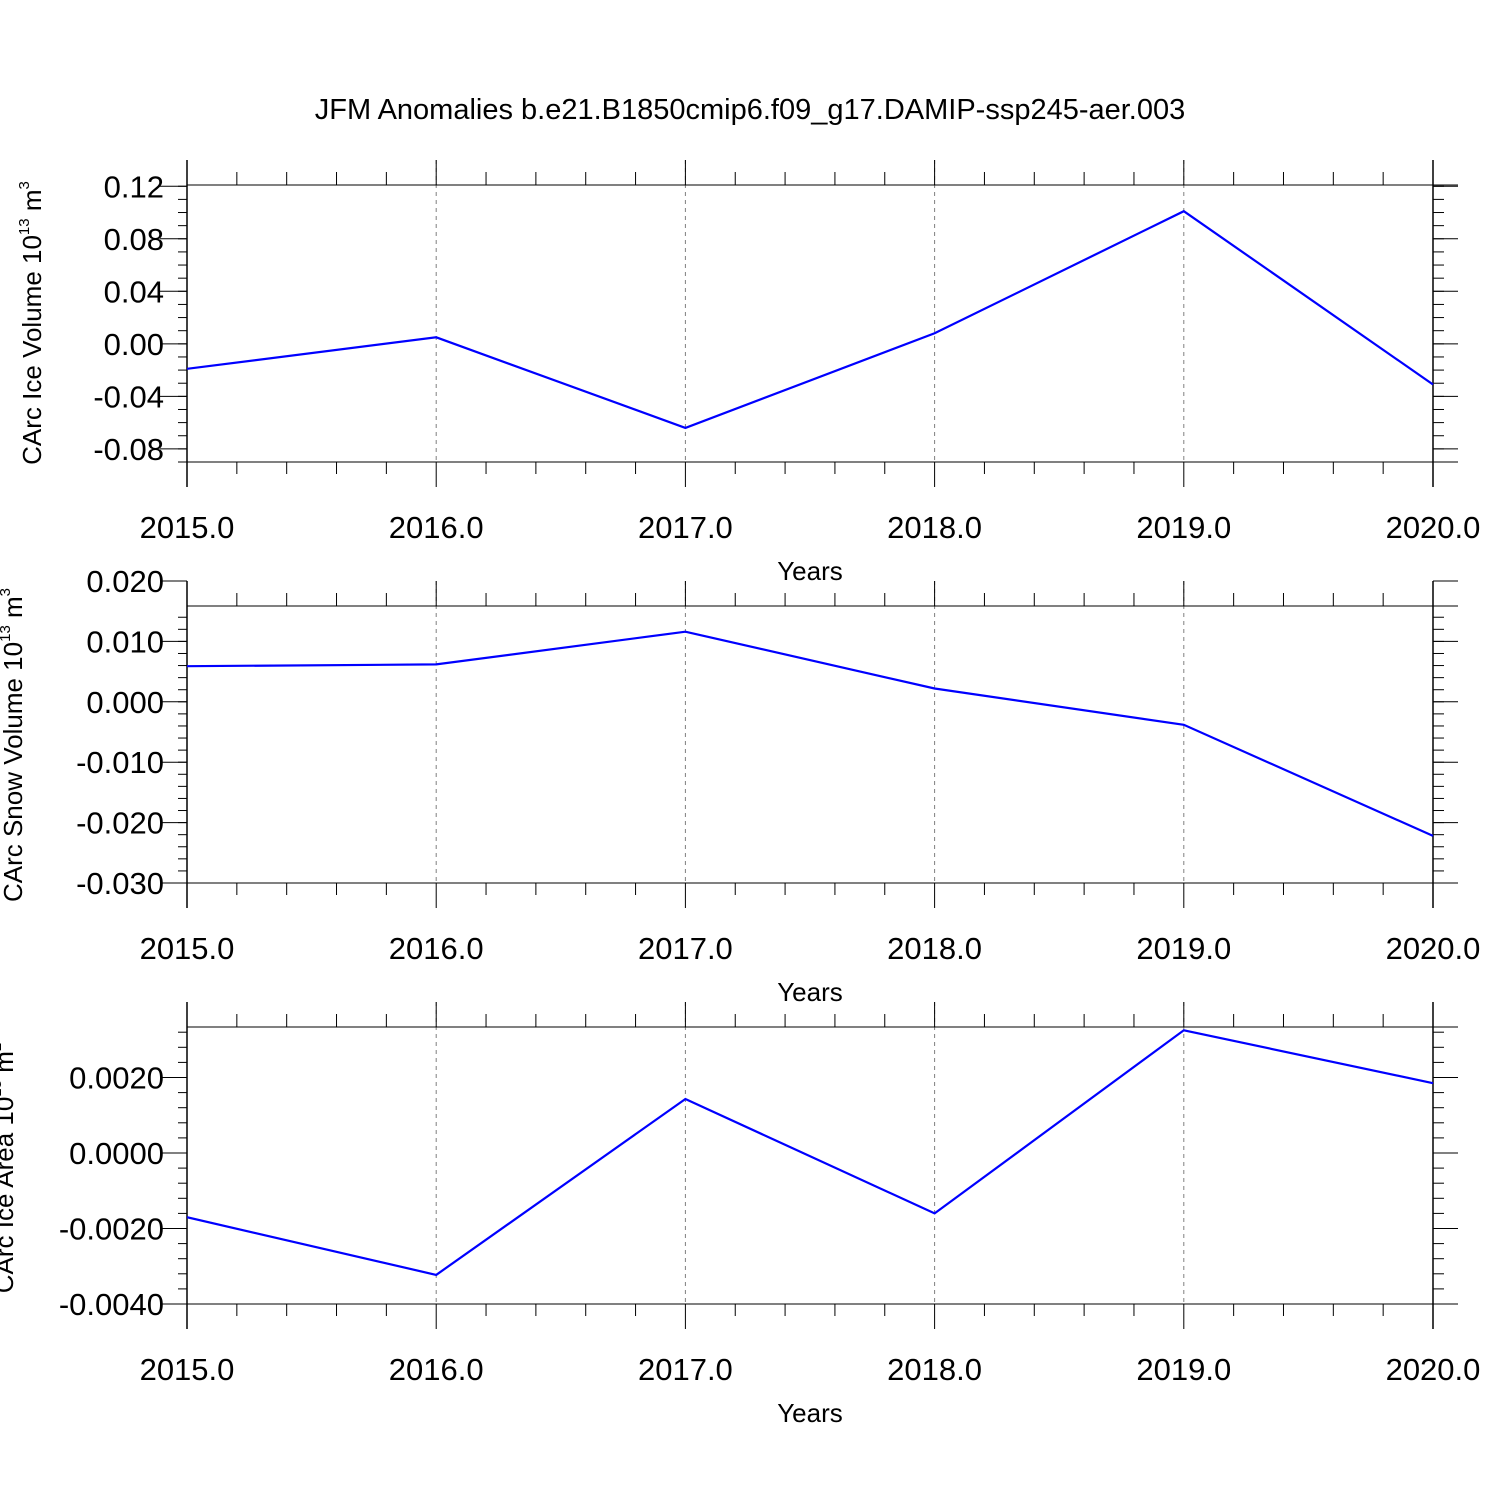  I want to click on y-tick-label: 0.00, so click(134, 344).